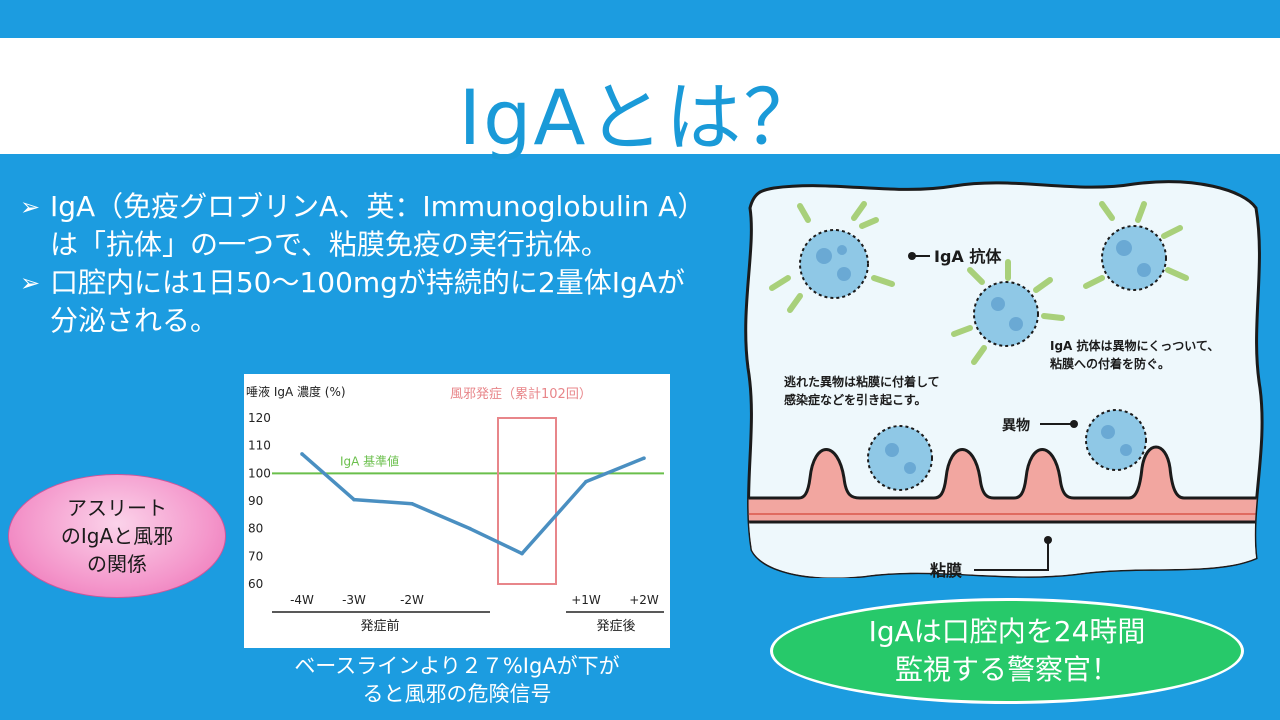 The width and height of the screenshot is (1280, 720). Describe the element at coordinates (900, 458) in the screenshot. I see `foreign-body-on-mucosa-left` at that location.